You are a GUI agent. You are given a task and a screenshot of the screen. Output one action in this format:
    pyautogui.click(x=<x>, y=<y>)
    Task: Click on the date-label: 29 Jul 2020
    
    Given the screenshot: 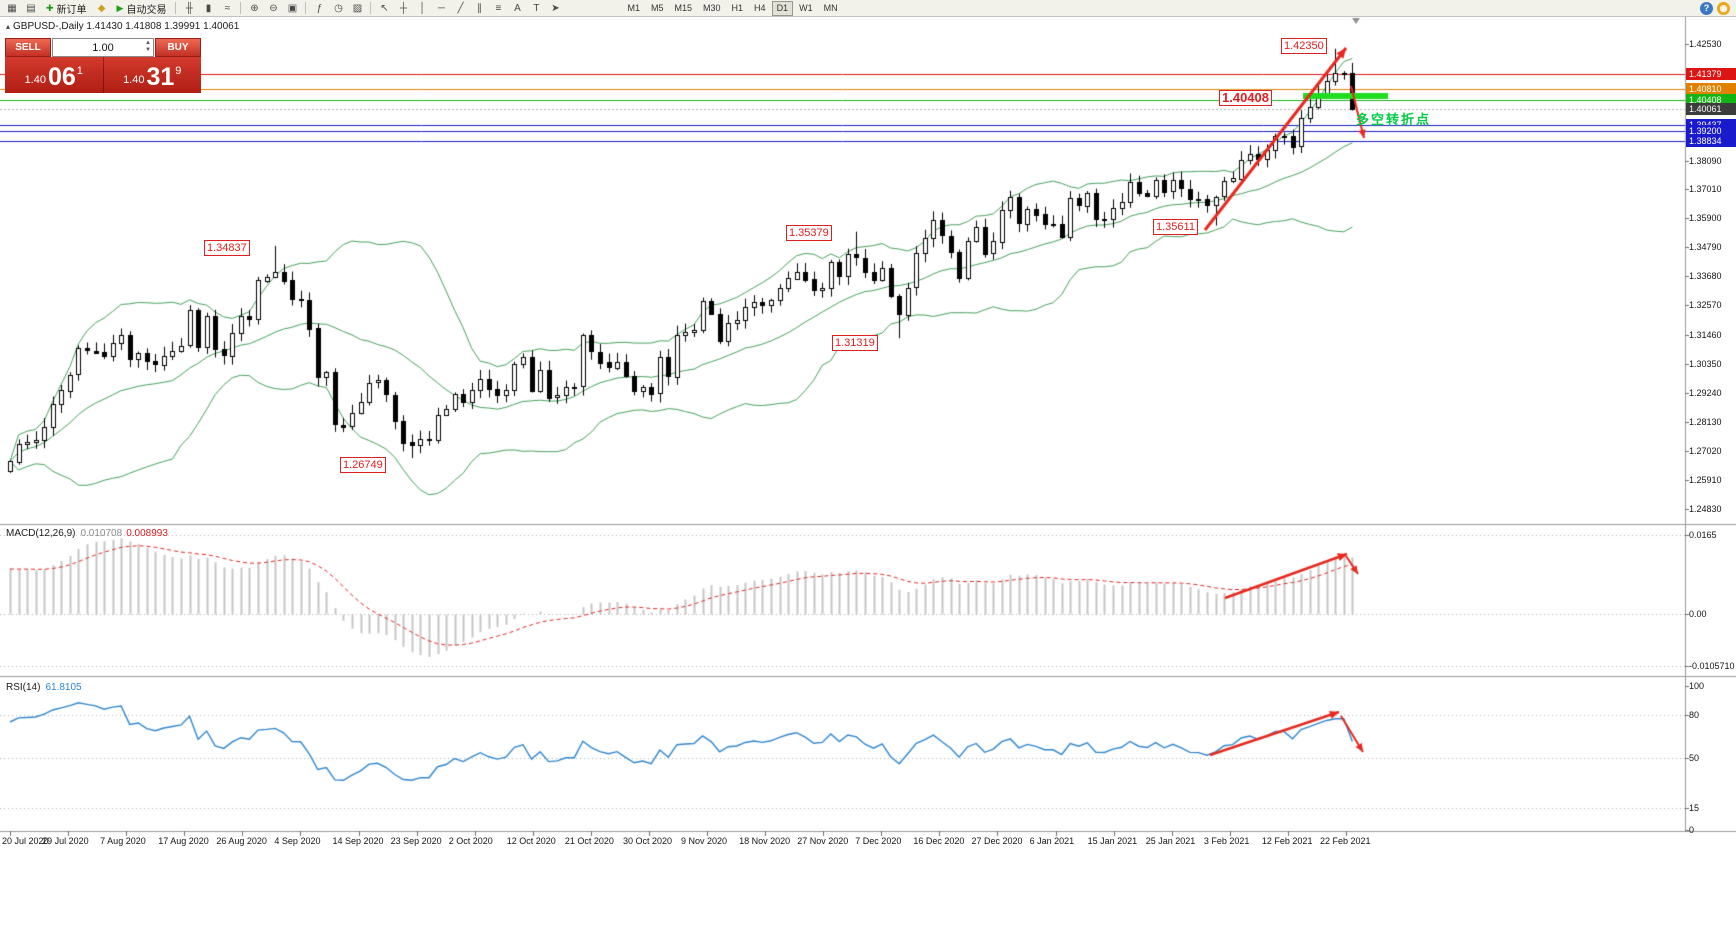 What is the action you would take?
    pyautogui.click(x=65, y=841)
    